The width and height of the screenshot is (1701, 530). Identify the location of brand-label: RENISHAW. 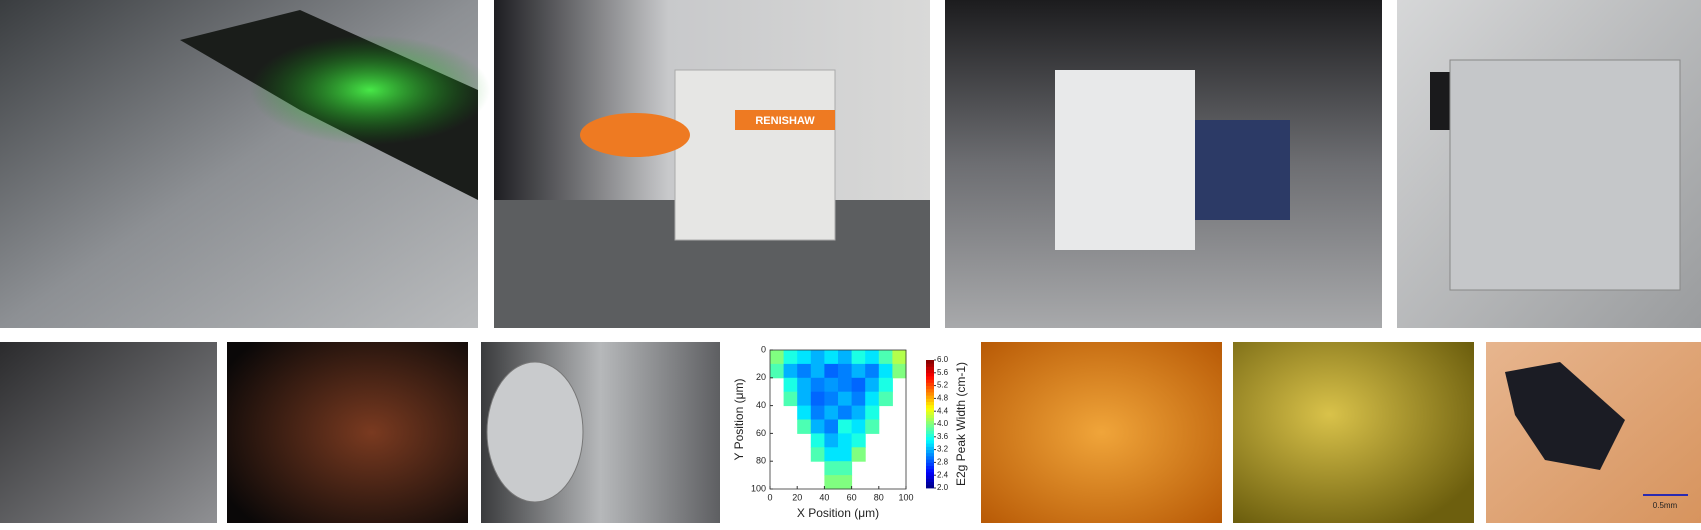
(785, 121).